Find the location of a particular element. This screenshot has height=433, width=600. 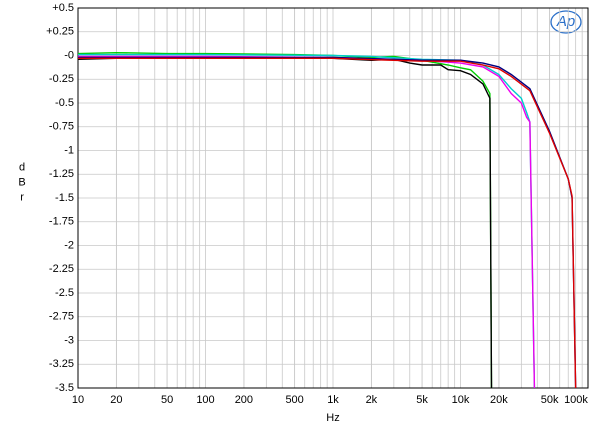

y-tick-label: -0.25 is located at coordinates (61, 79).